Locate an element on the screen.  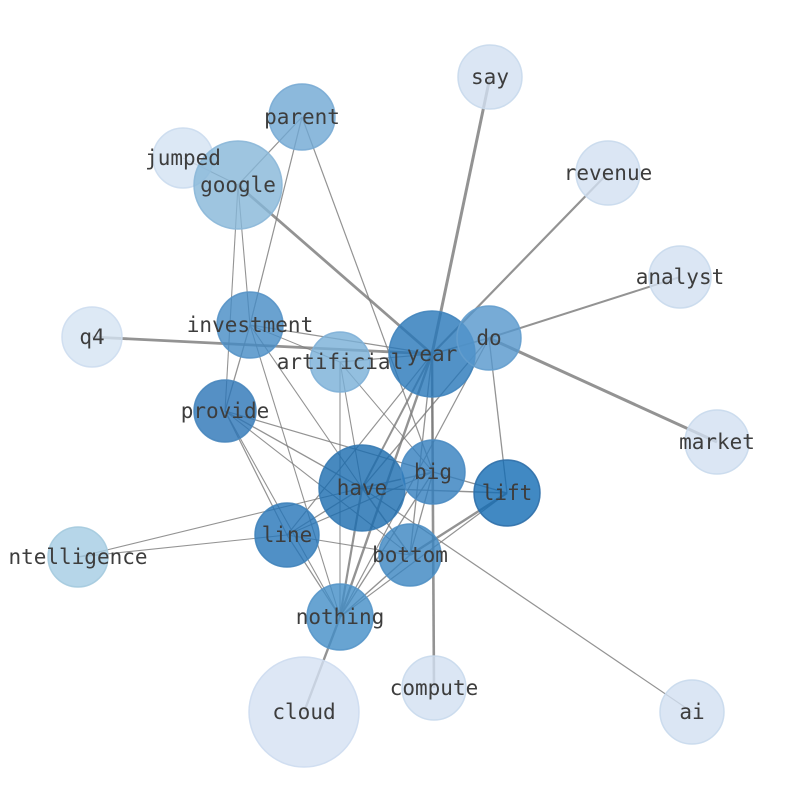
node-provide is located at coordinates (225, 411).